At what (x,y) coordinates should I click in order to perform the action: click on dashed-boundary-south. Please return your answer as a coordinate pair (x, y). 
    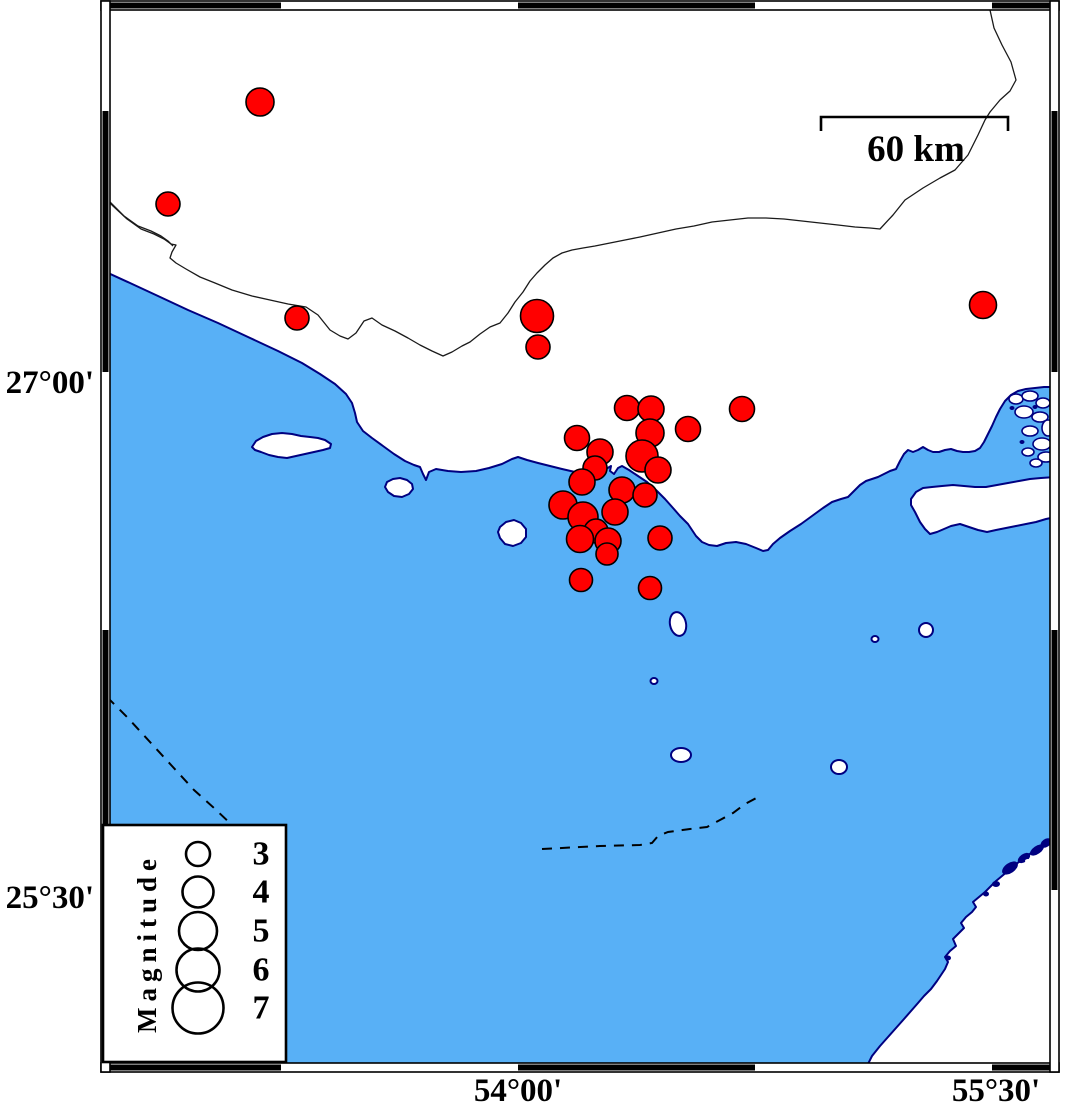
    Looking at the image, I should click on (652, 822).